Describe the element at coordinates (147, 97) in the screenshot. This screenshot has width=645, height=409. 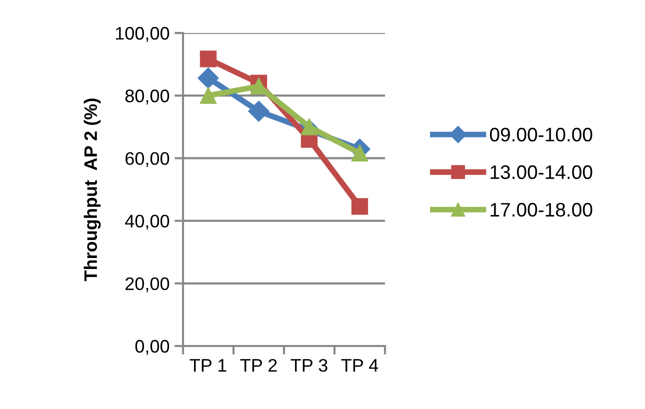
I see `y-tick-label: 80,00` at that location.